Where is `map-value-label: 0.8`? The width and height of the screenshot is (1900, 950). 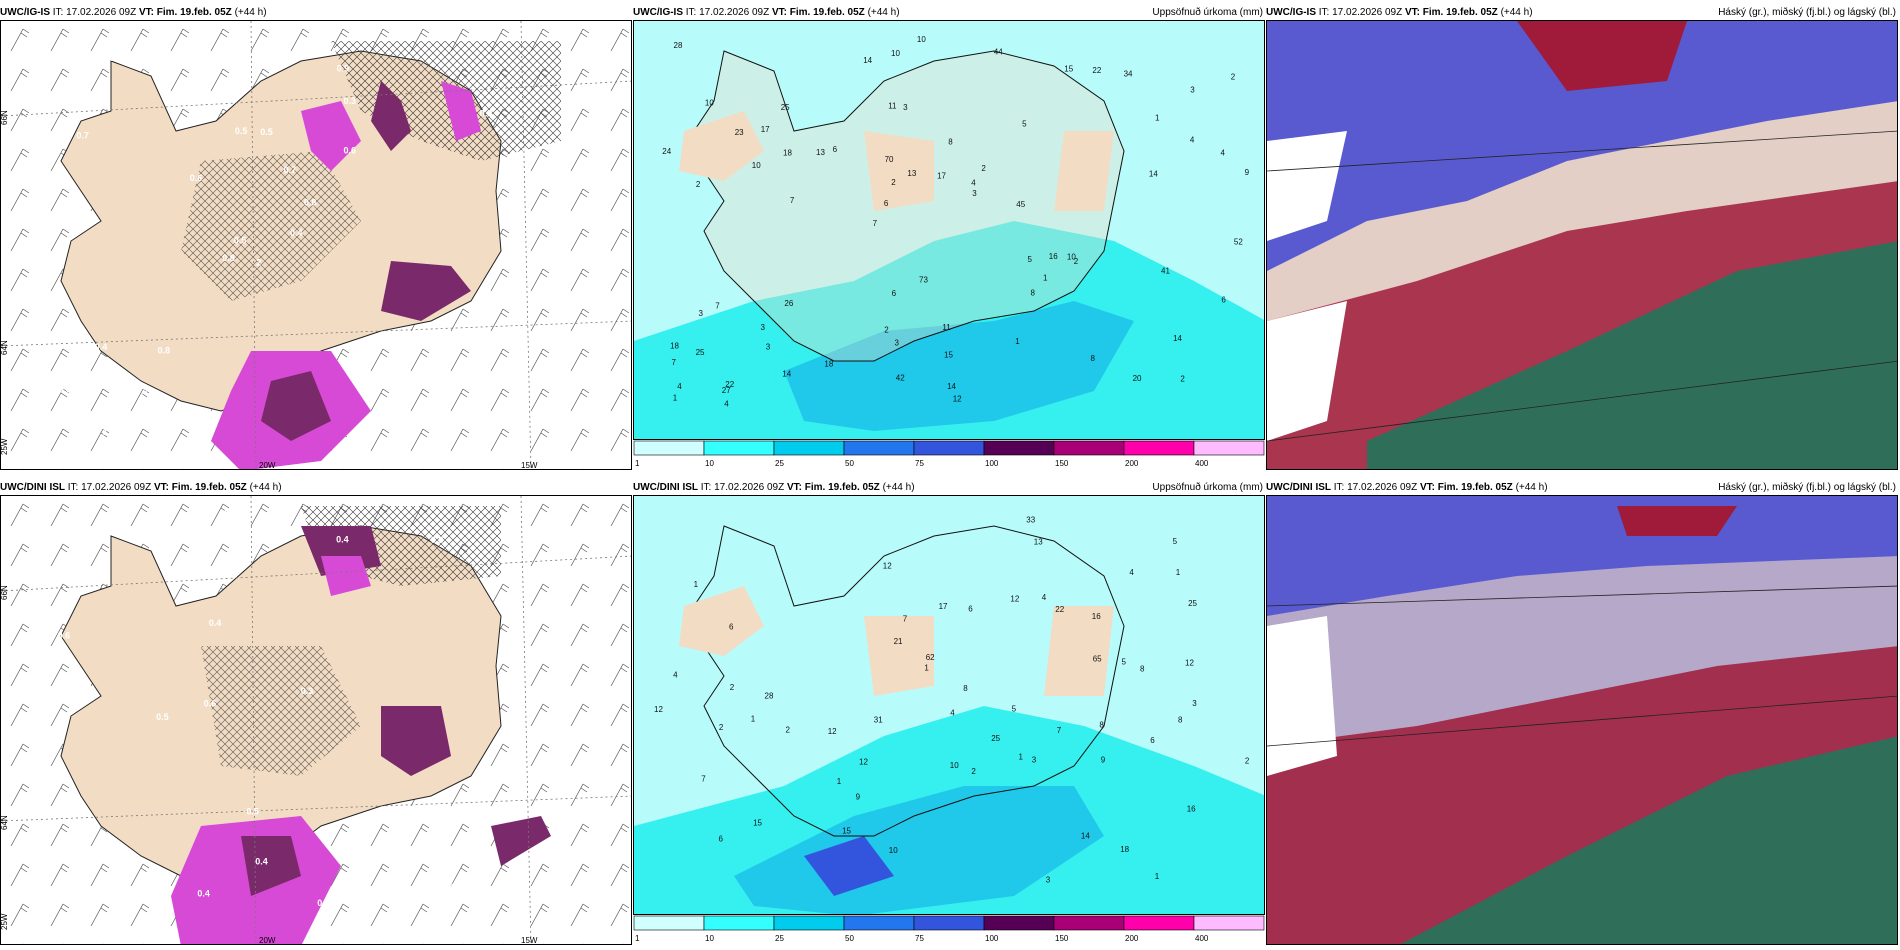
map-value-label: 0.8 is located at coordinates (228, 258).